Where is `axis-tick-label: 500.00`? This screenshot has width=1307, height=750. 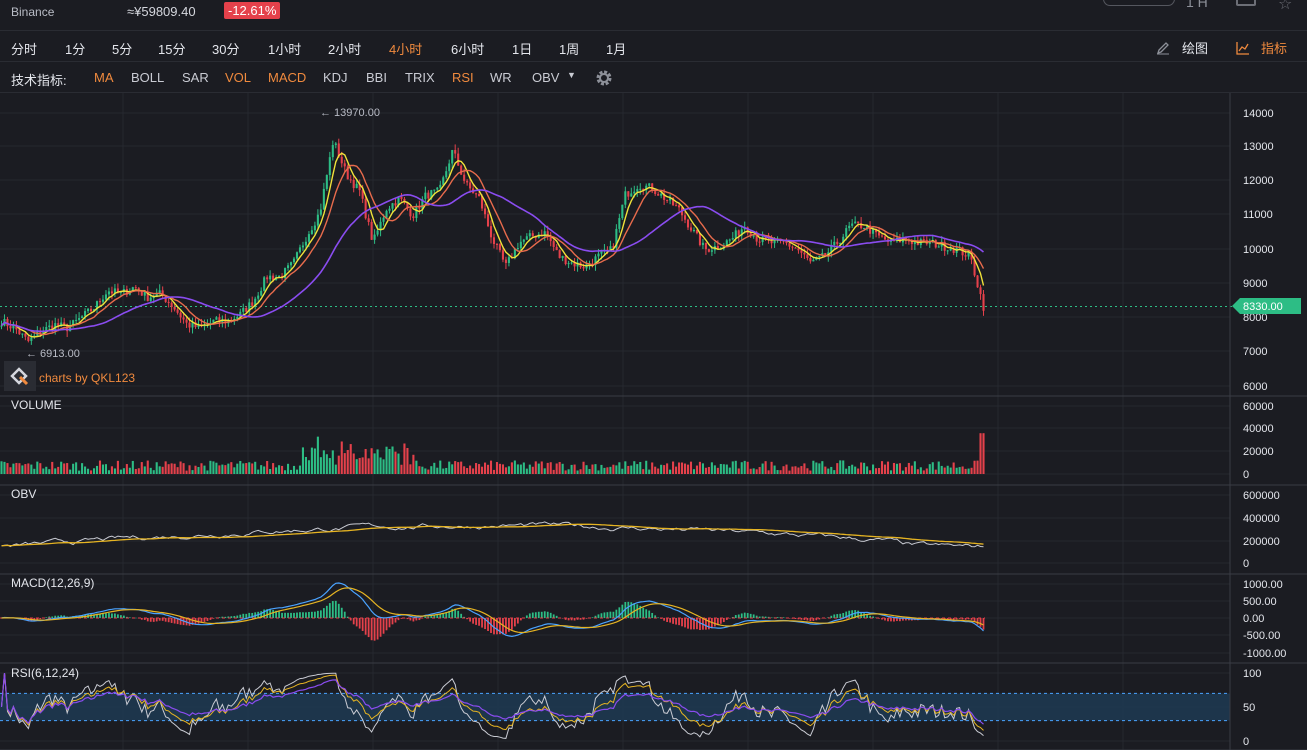 axis-tick-label: 500.00 is located at coordinates (1260, 602).